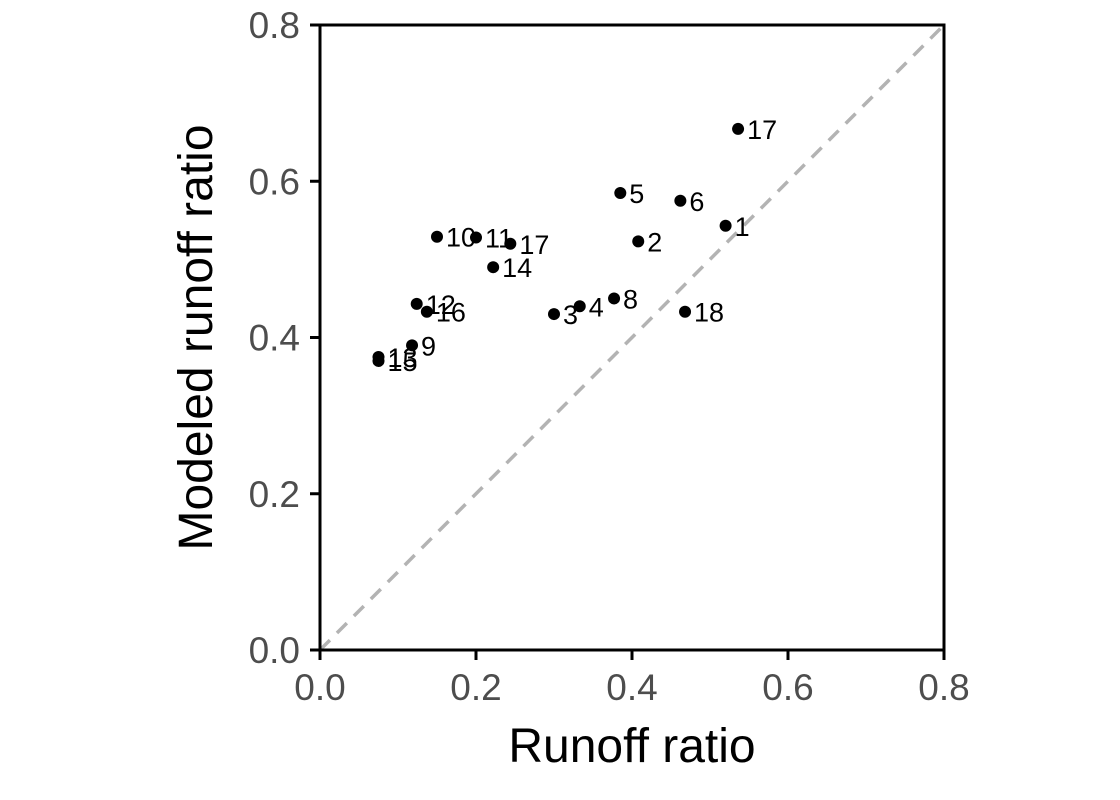  I want to click on y-tick-label: 0.6, so click(274, 181).